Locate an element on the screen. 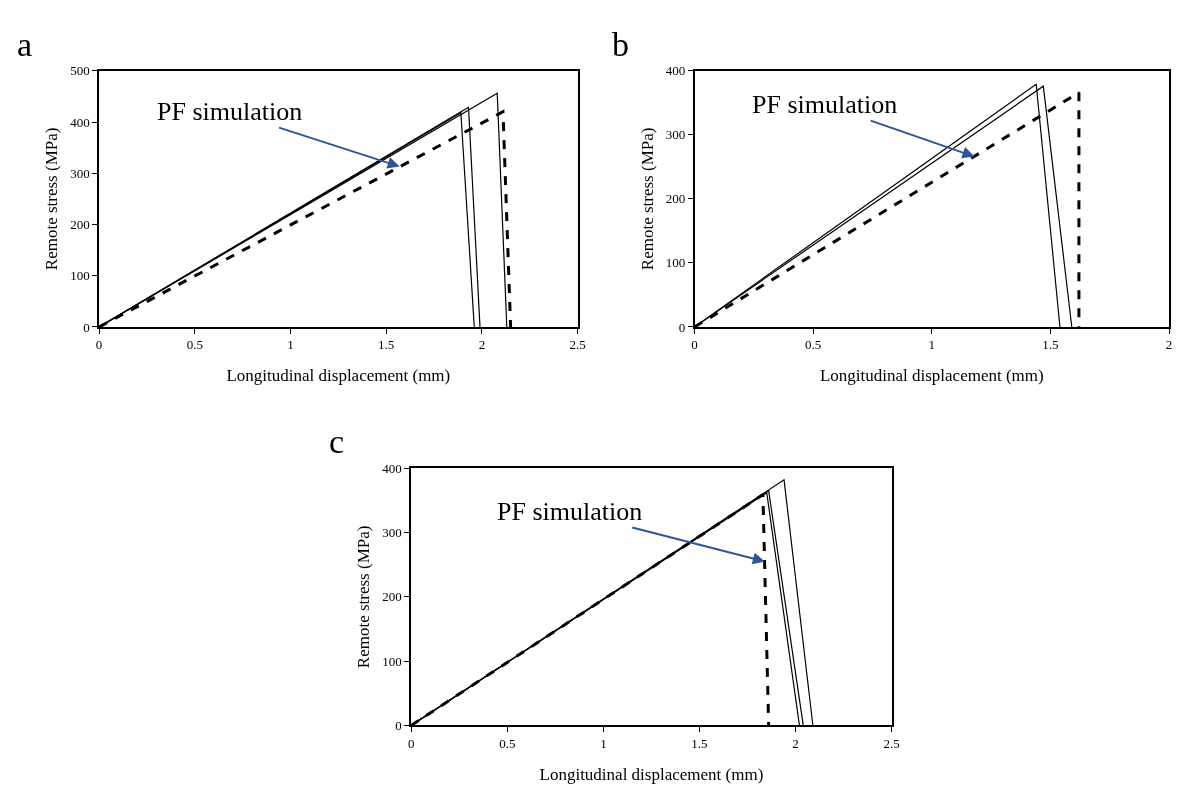 The image size is (1186, 810). chart-title: c is located at coordinates (337, 441).